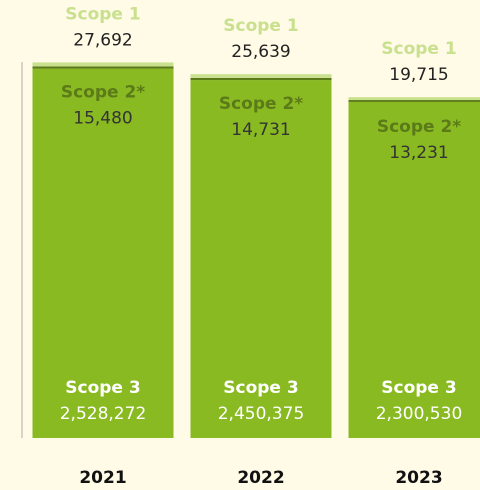 Image resolution: width=480 pixels, height=490 pixels. Describe the element at coordinates (419, 414) in the screenshot. I see `value-label: 2,300,530` at that location.